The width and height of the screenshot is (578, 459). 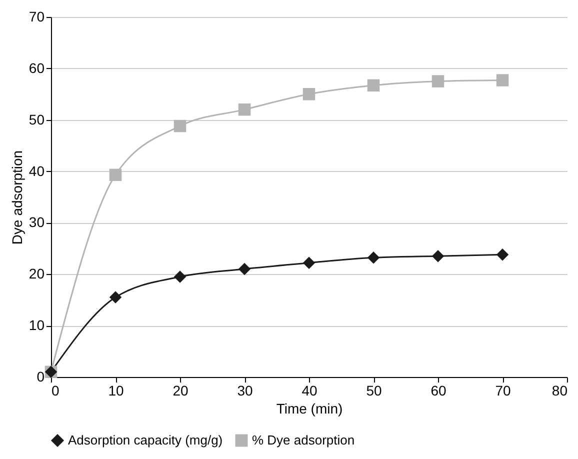 I want to click on x-tick-label: 10, so click(x=116, y=390).